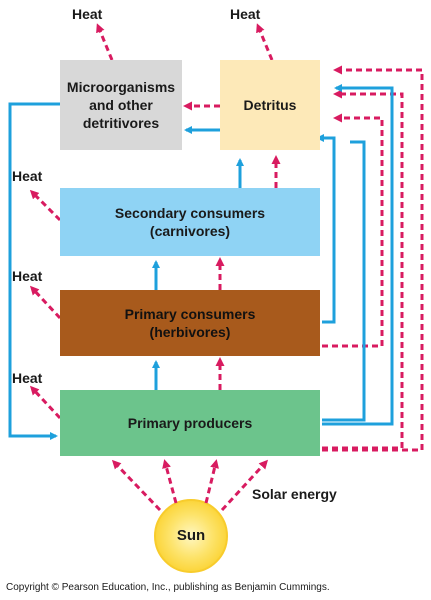  What do you see at coordinates (87, 14) in the screenshot?
I see `heat-label-micro: Heat` at bounding box center [87, 14].